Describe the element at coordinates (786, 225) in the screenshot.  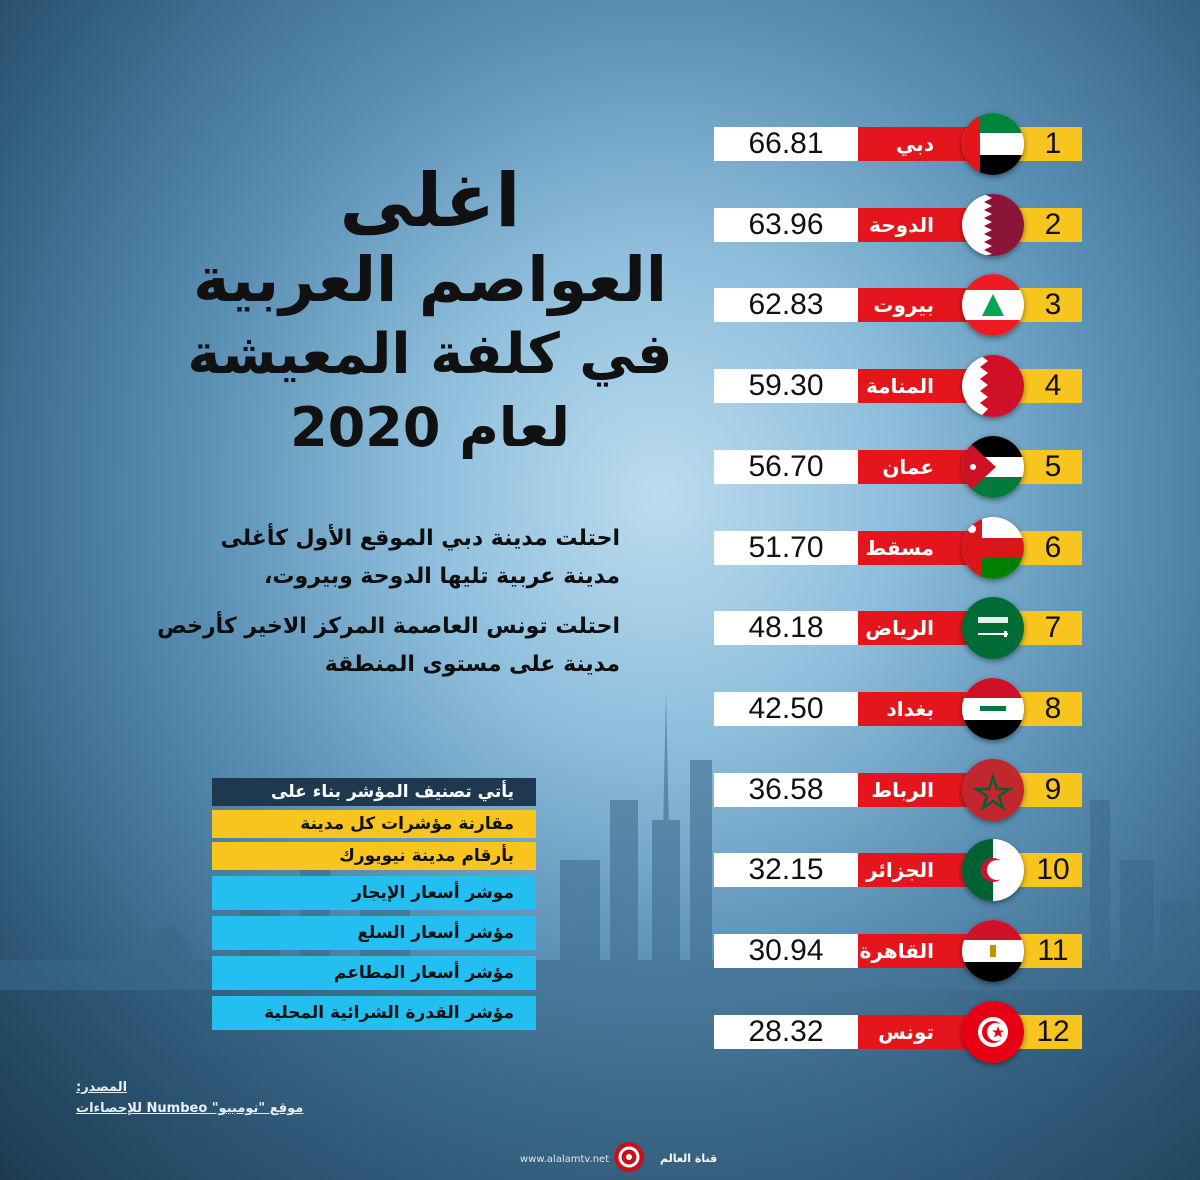
I see `cost-index-value: 63.96` at that location.